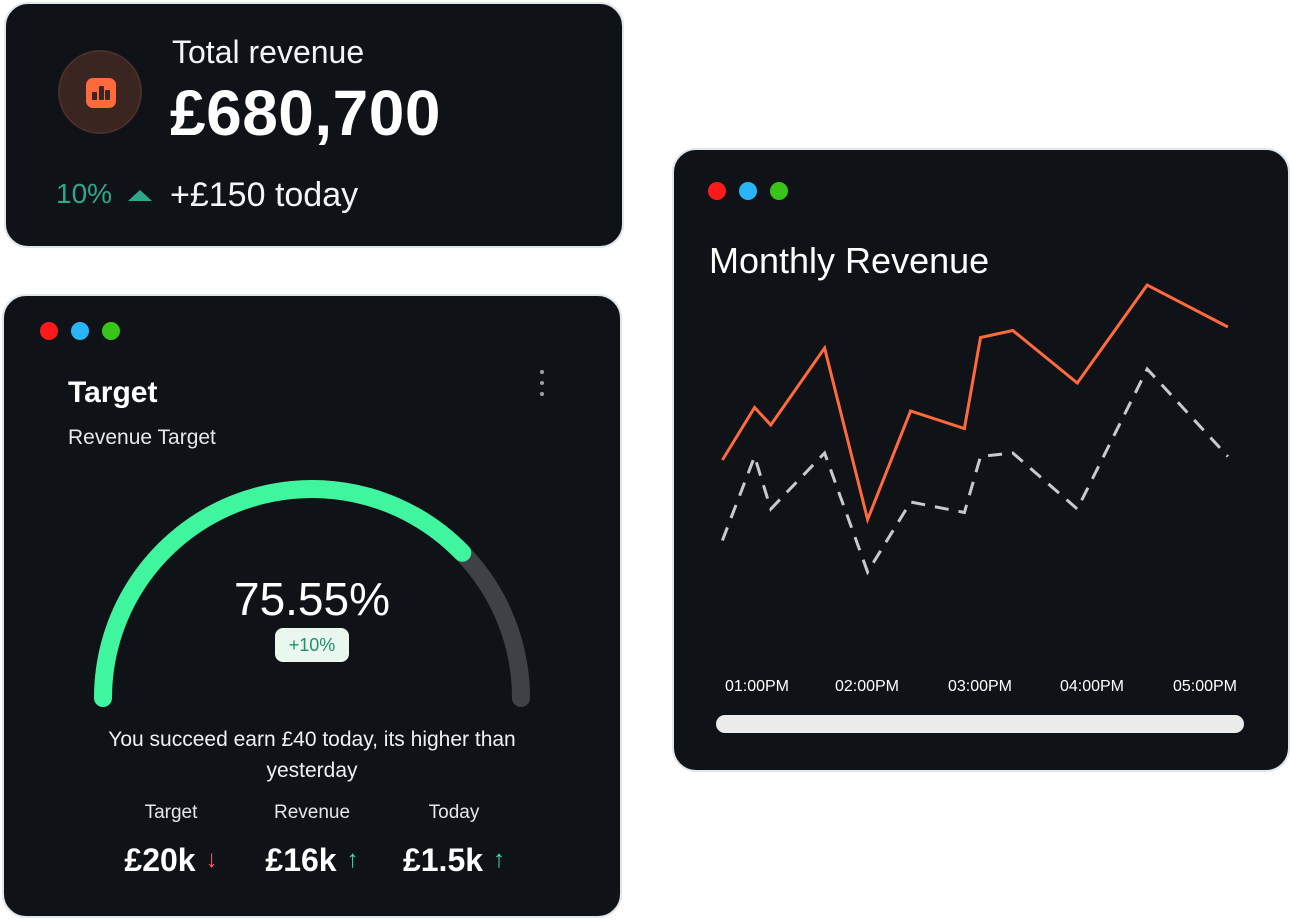  Describe the element at coordinates (301, 859) in the screenshot. I see `stat-value: £16k` at that location.